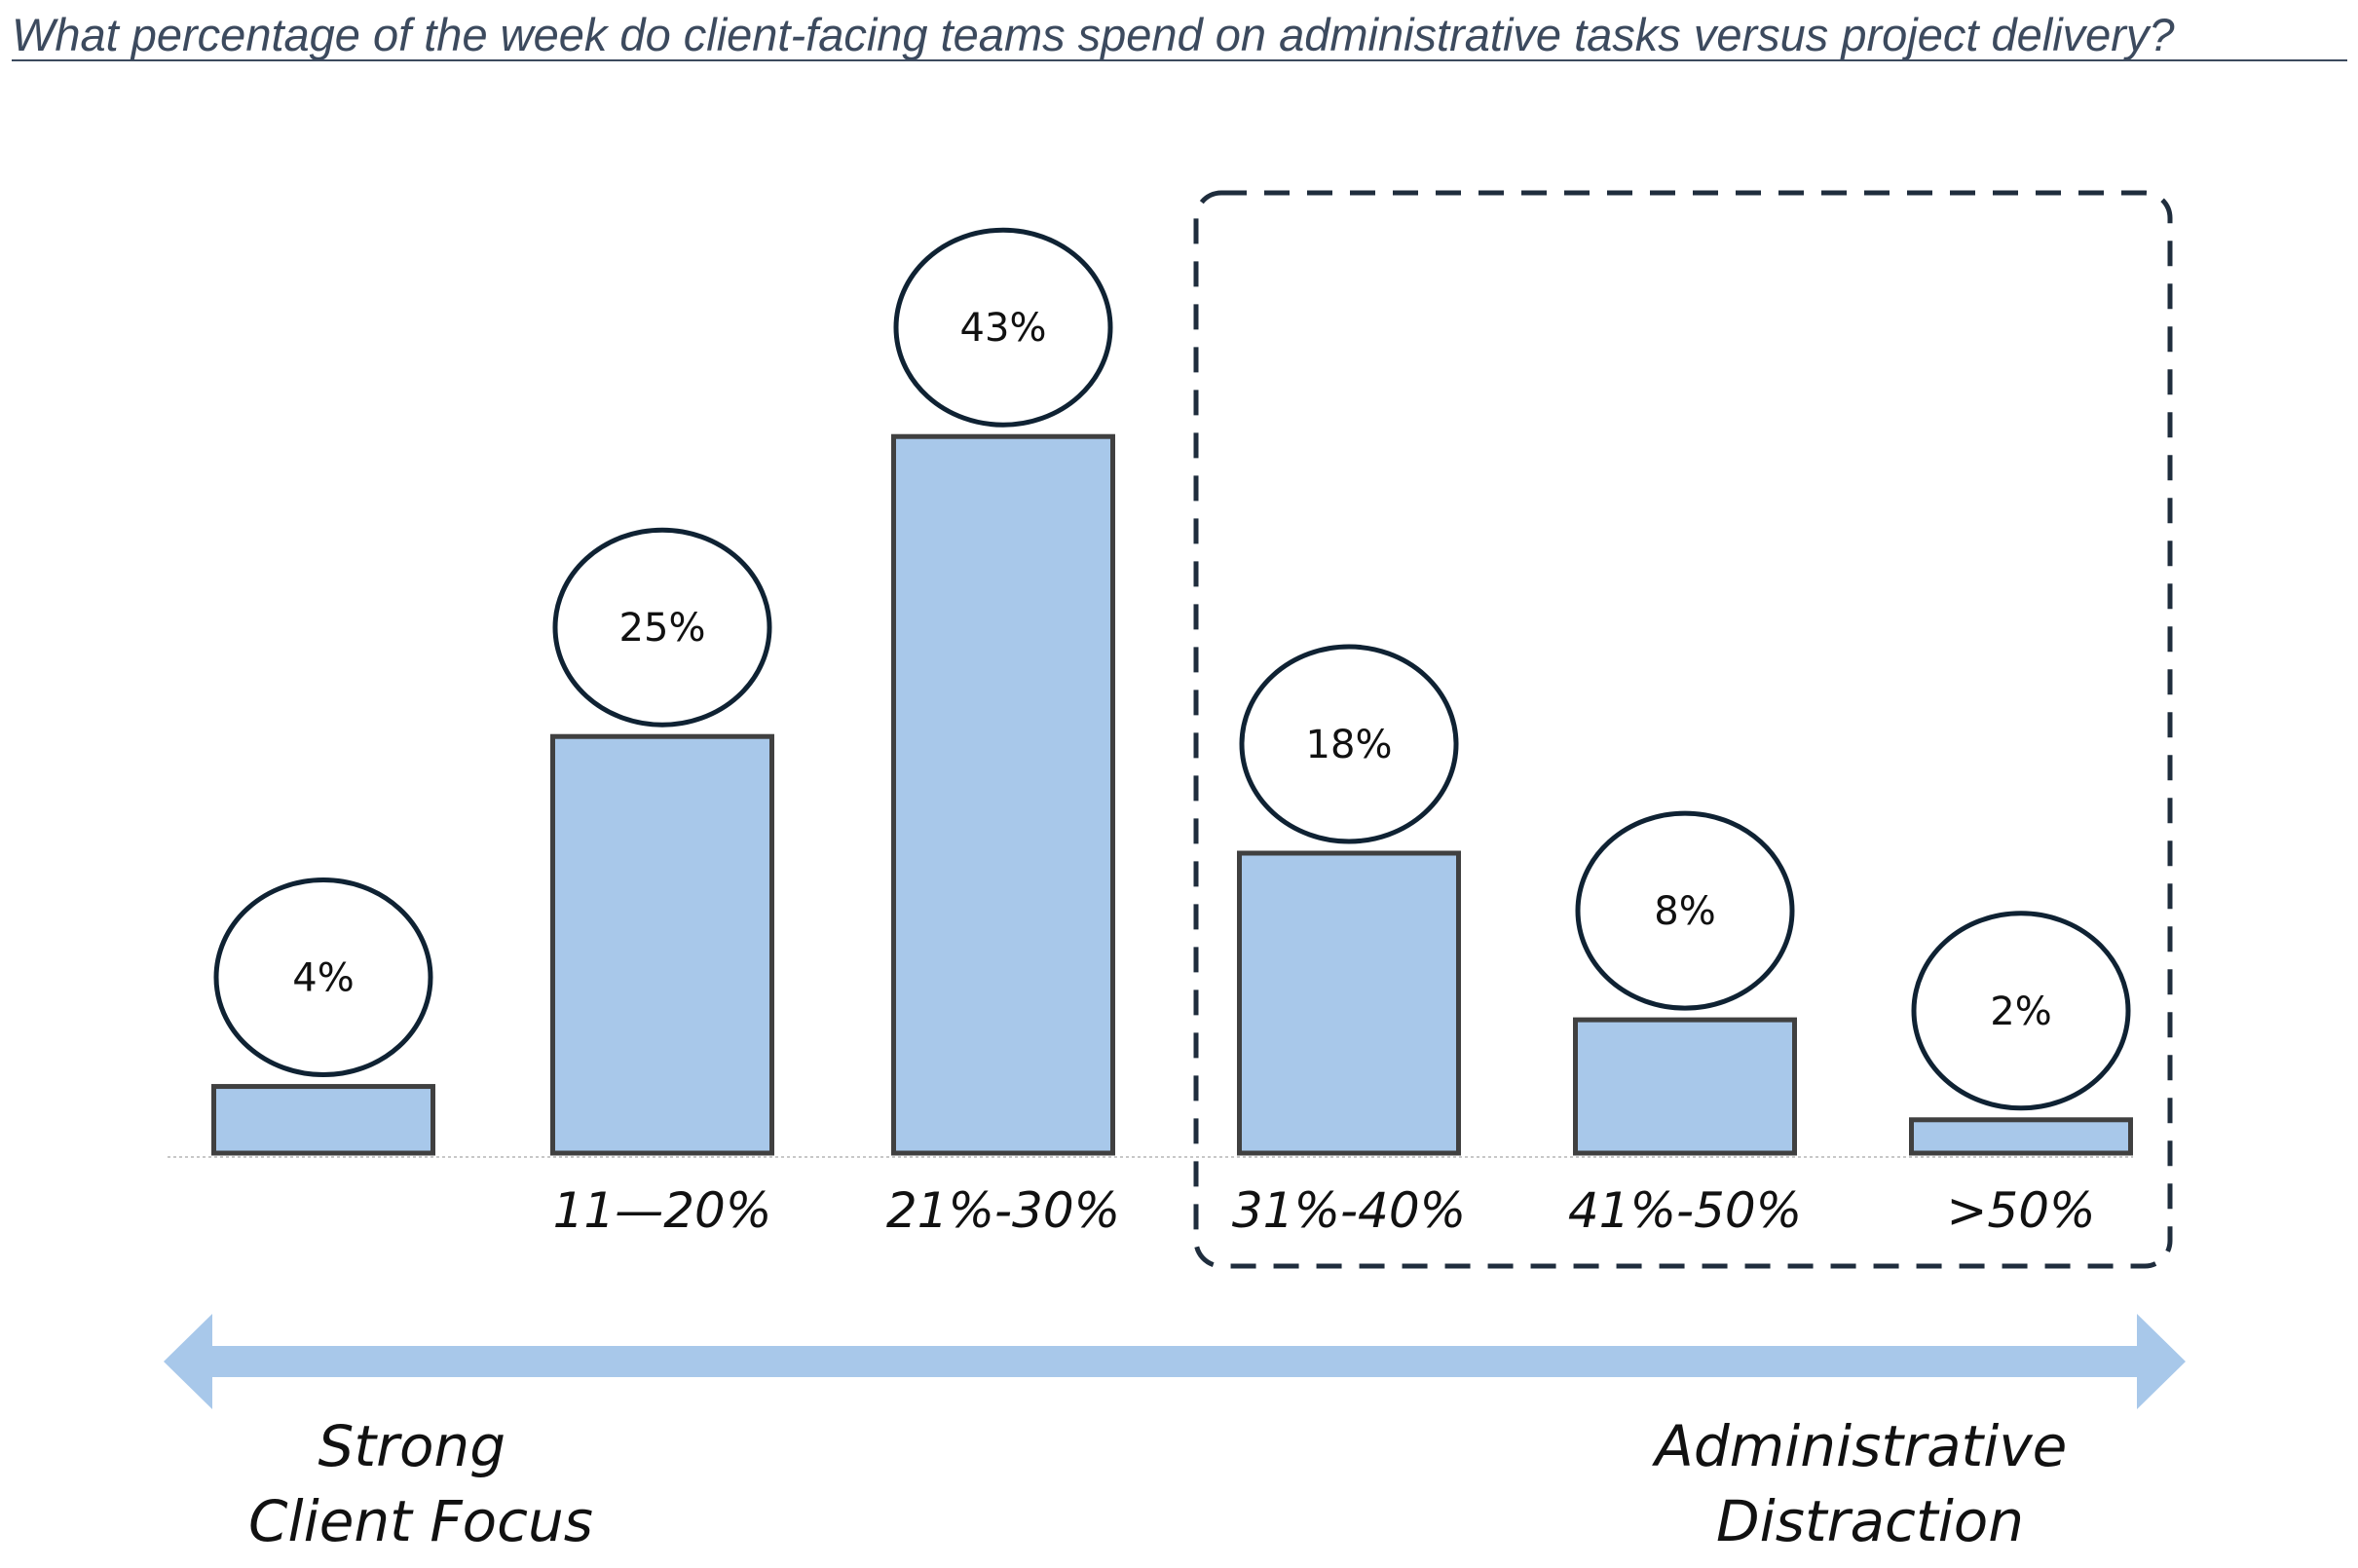  Describe the element at coordinates (1859, 1446) in the screenshot. I see `right-end-label-line-1: Administrative` at that location.